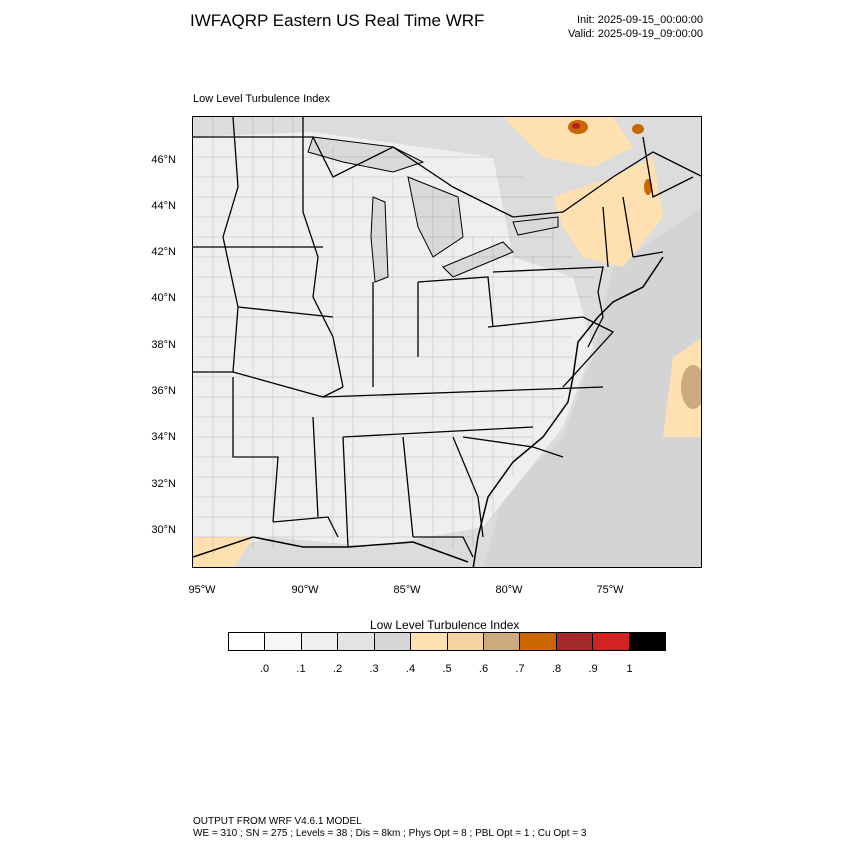 The width and height of the screenshot is (850, 850). Describe the element at coordinates (478, 259) in the screenshot. I see `lake-erie` at that location.